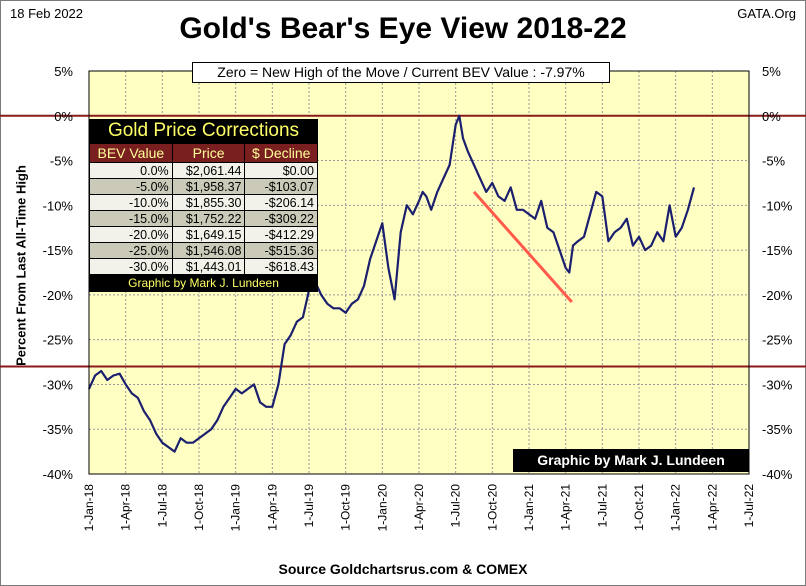 This screenshot has width=806, height=586. Describe the element at coordinates (131, 218) in the screenshot. I see `bev-cell: -15.0%` at that location.